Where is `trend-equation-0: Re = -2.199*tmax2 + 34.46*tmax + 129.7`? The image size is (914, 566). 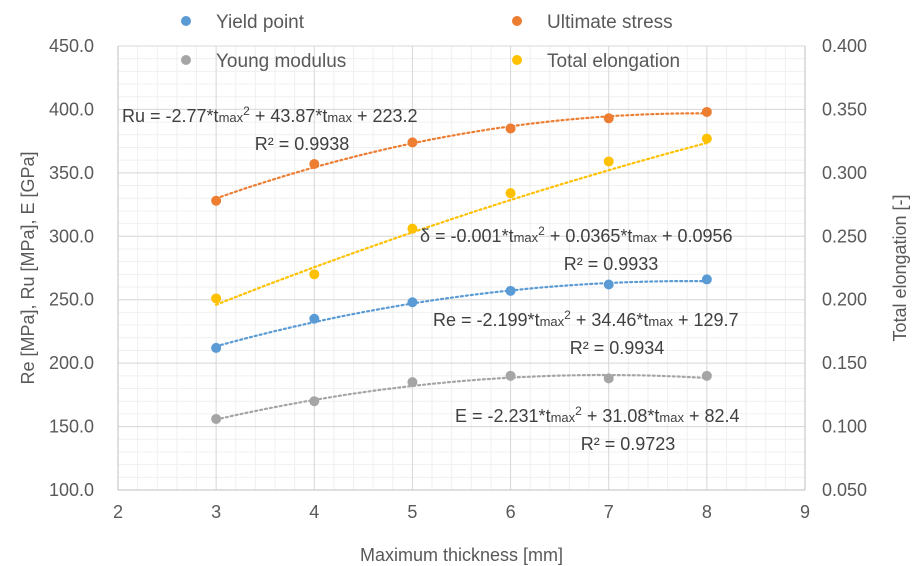
trend-equation-0: Re = -2.199*tmax2 + 34.46*tmax + 129.7 is located at coordinates (586, 319).